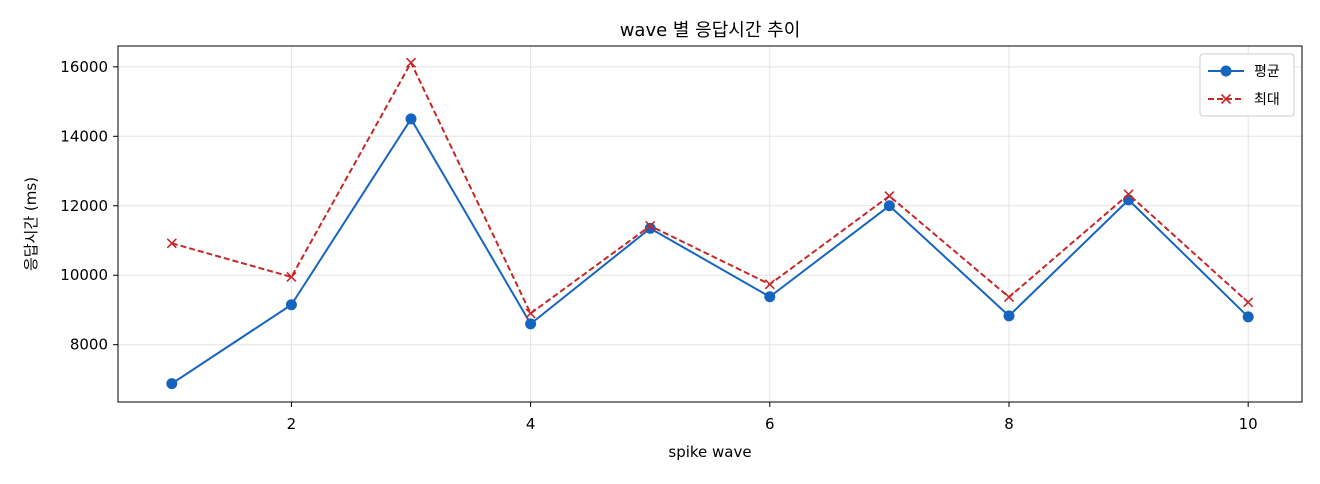 The width and height of the screenshot is (1320, 484). Describe the element at coordinates (1247, 85) in the screenshot. I see `legend-box` at that location.